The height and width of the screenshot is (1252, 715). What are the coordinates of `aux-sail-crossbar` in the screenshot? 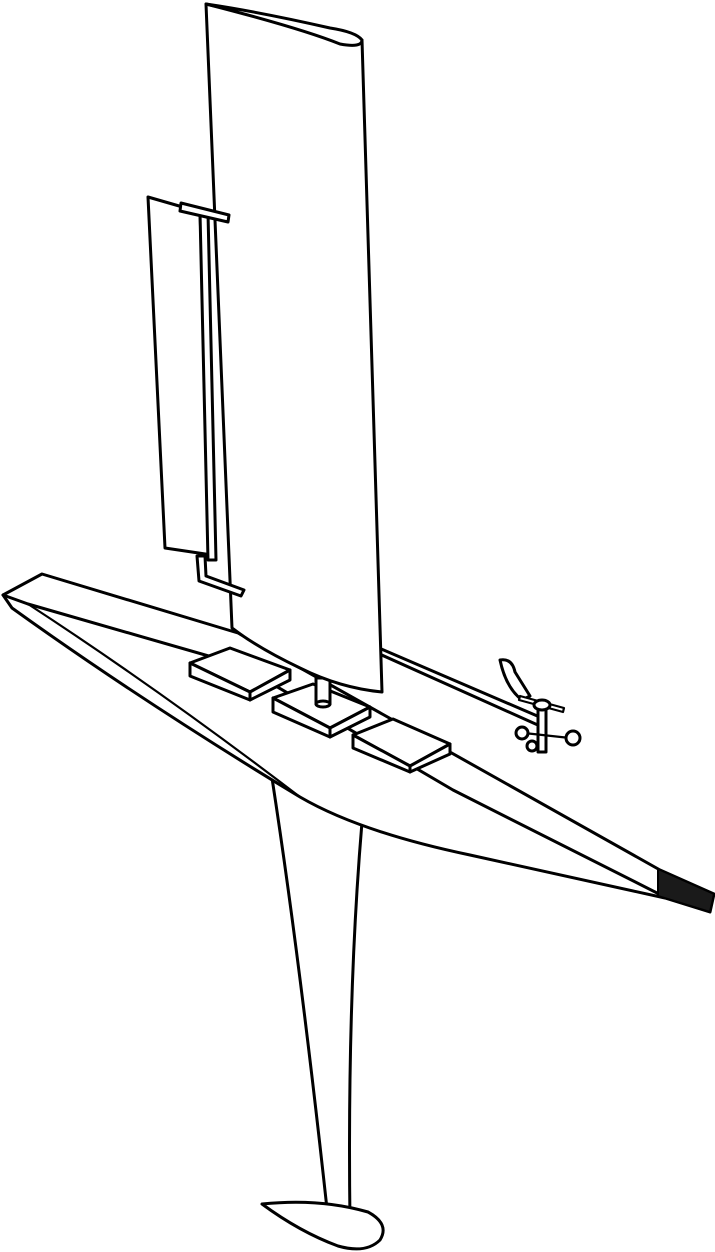 It's located at (204, 212).